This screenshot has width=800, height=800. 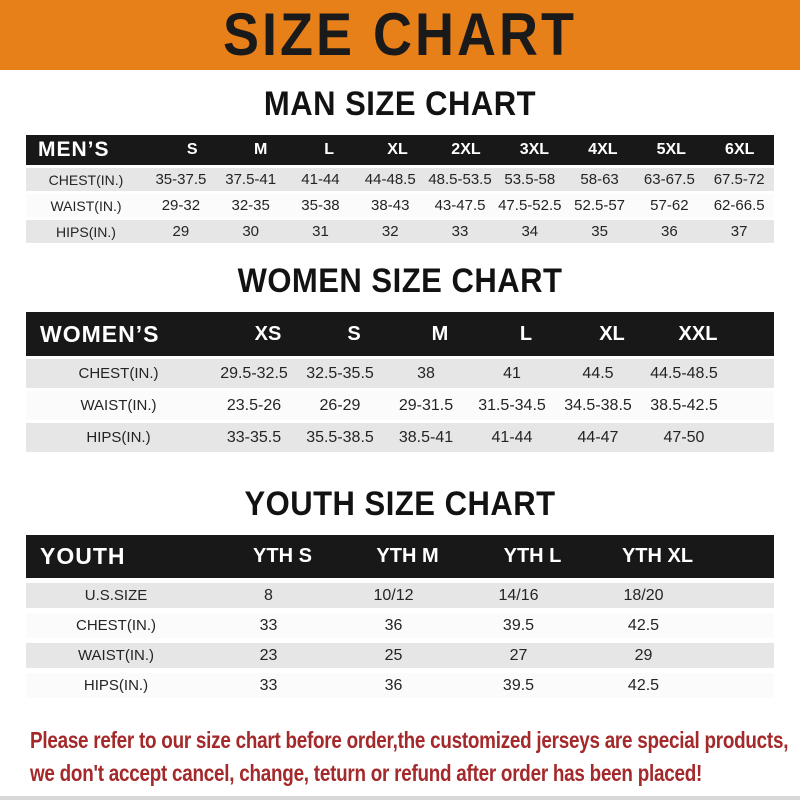 I want to click on size-value: 44.5, so click(x=598, y=373).